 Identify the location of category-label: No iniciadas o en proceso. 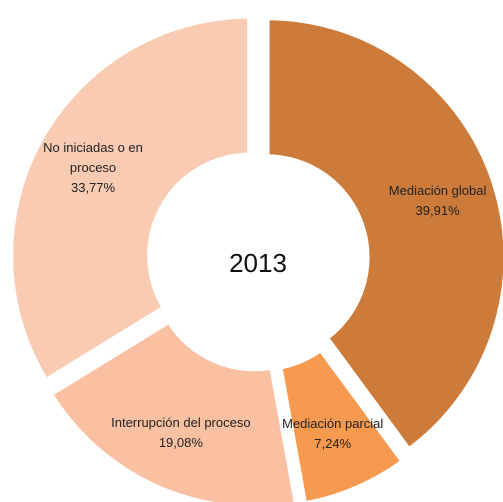
(93, 157).